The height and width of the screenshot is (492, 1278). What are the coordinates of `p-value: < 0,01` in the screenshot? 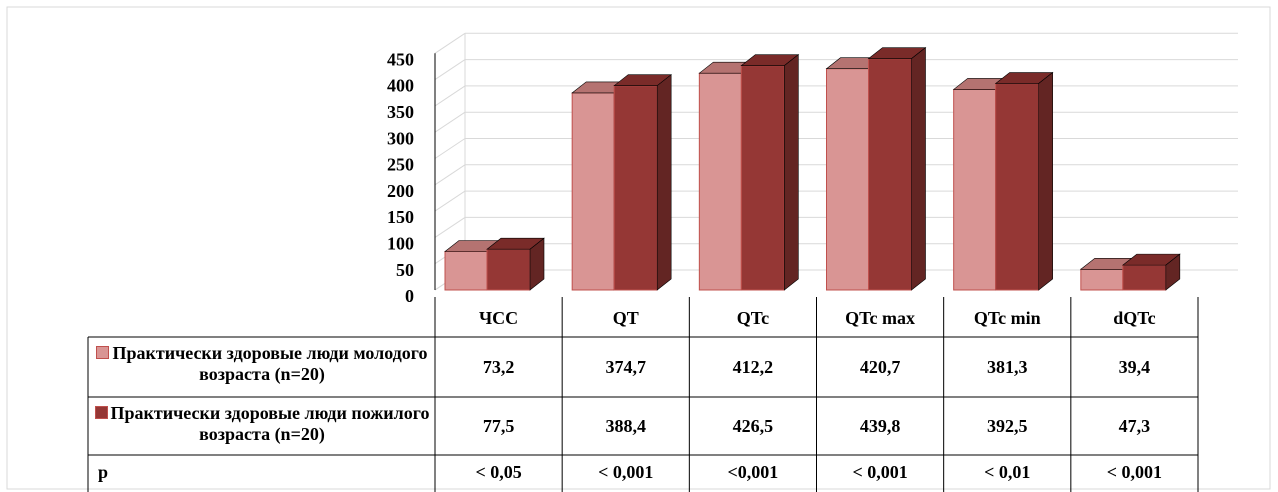 It's located at (1007, 472).